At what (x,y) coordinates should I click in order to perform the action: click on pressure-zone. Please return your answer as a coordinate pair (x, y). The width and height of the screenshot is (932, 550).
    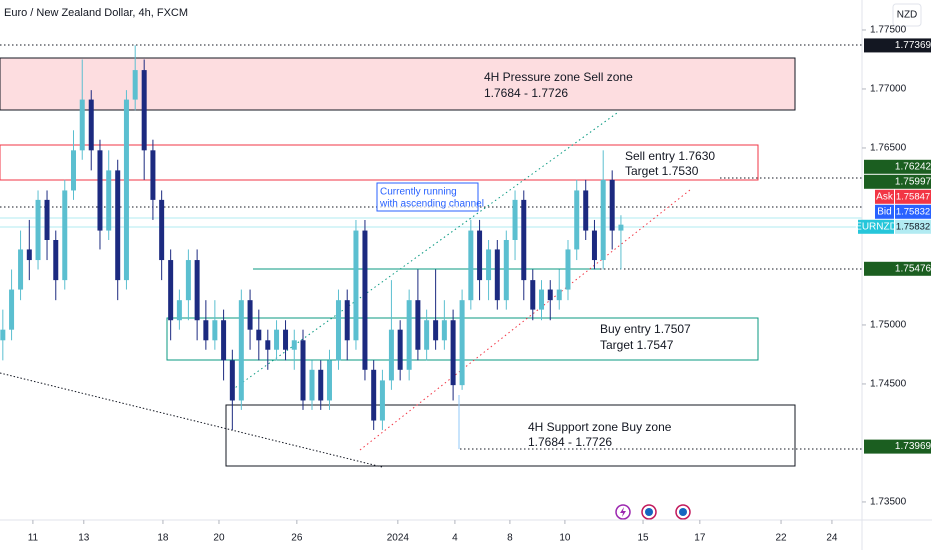
    Looking at the image, I should click on (398, 84).